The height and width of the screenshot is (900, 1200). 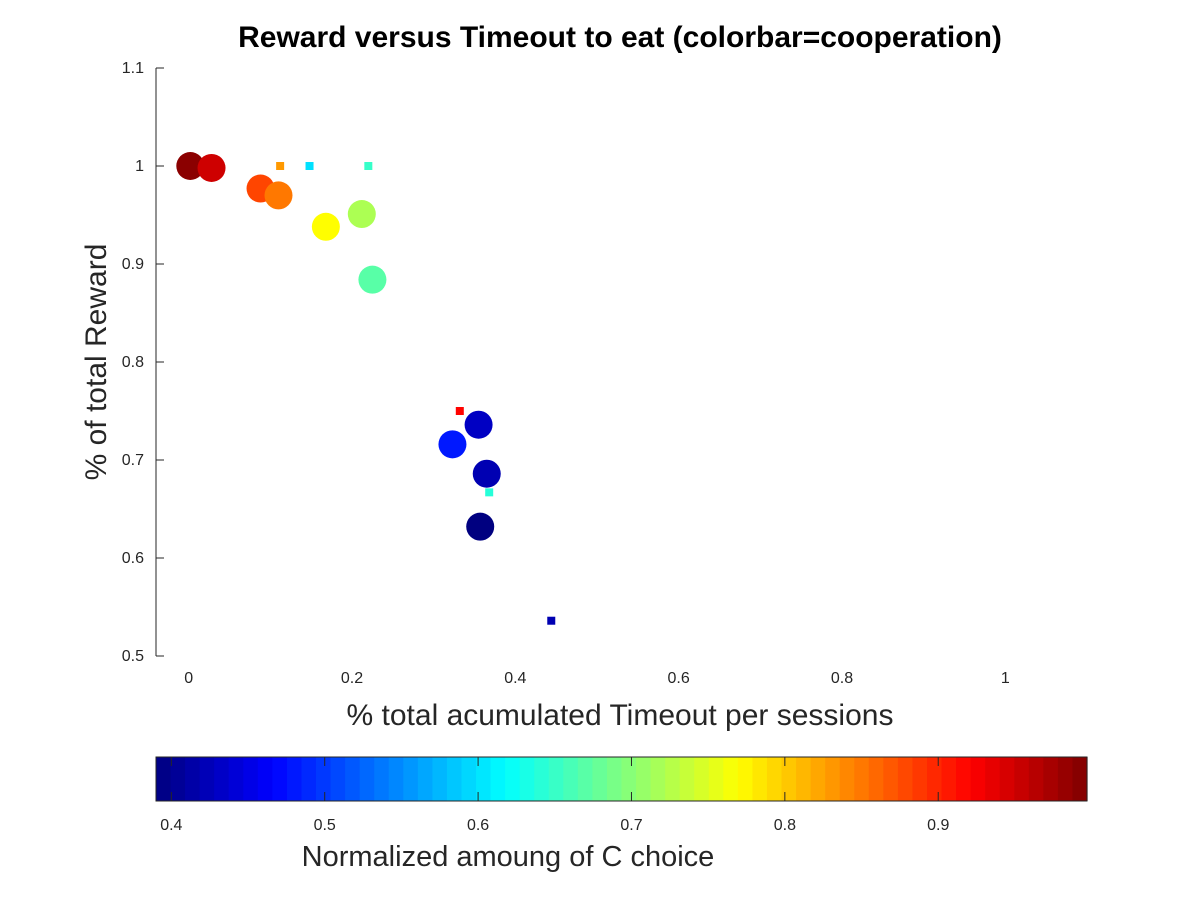 I want to click on y-axis: 0.5 0.6 0.7 0.8 0.9 1 1.1, so click(x=143, y=362).